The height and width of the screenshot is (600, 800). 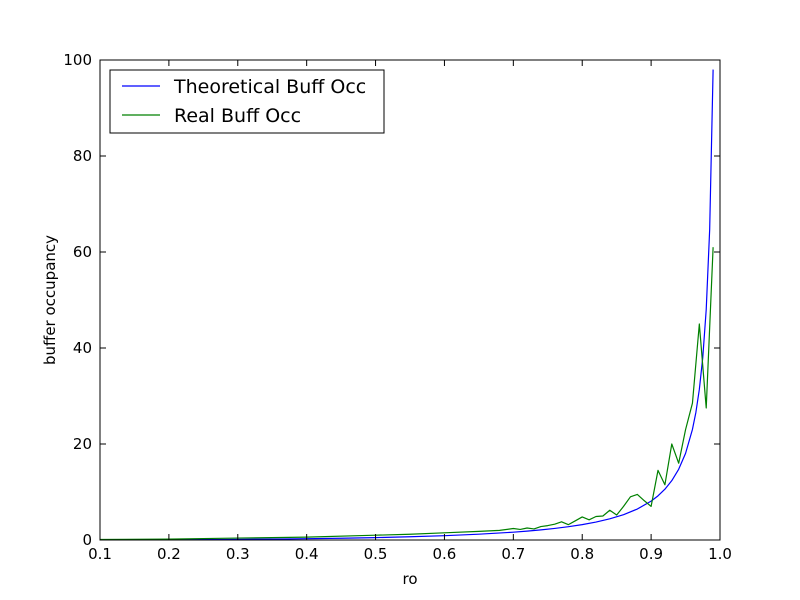 I want to click on x-tick-label: 0.6, so click(x=445, y=554).